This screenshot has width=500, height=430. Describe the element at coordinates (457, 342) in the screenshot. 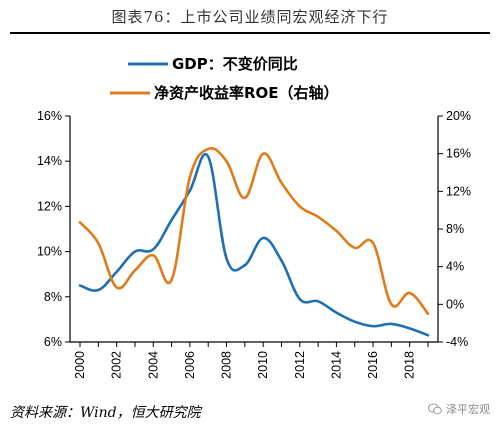

I see `right-axis-tick-label: -4%` at that location.